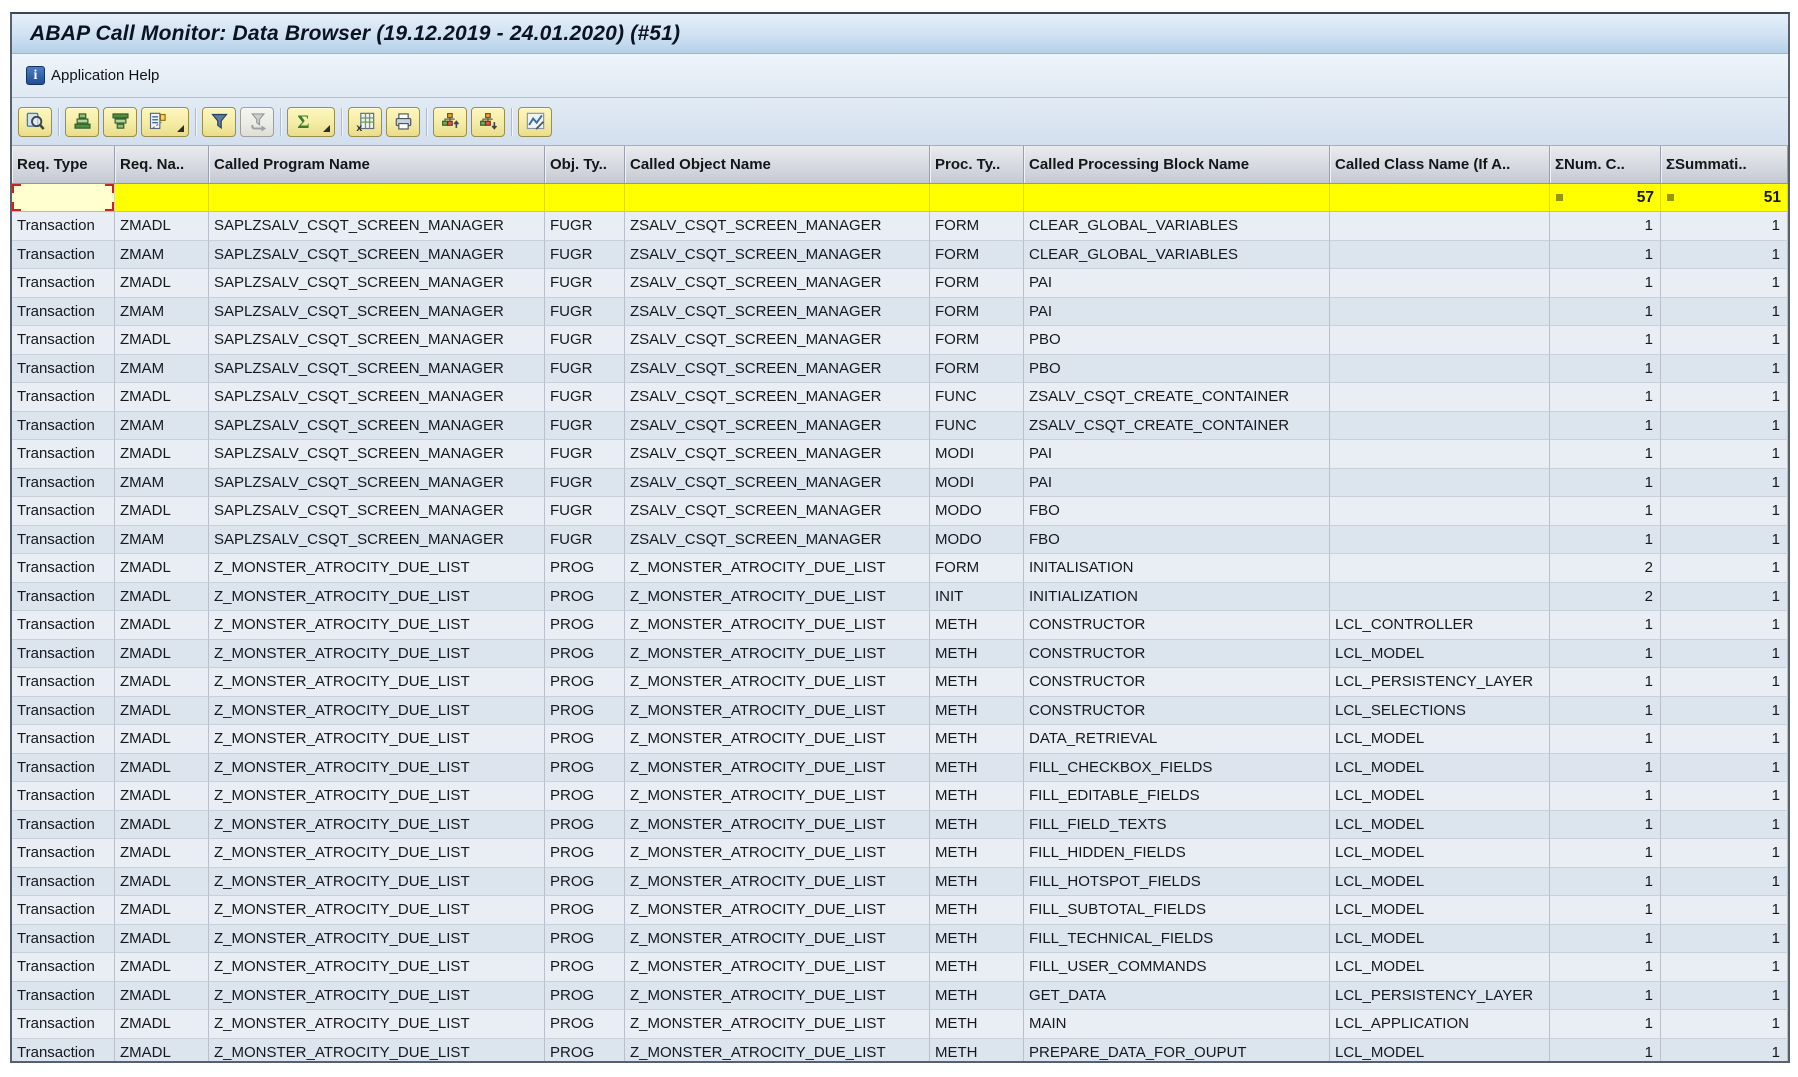 The width and height of the screenshot is (1798, 1077). I want to click on toolbar-button-choose-detail, so click(165, 121).